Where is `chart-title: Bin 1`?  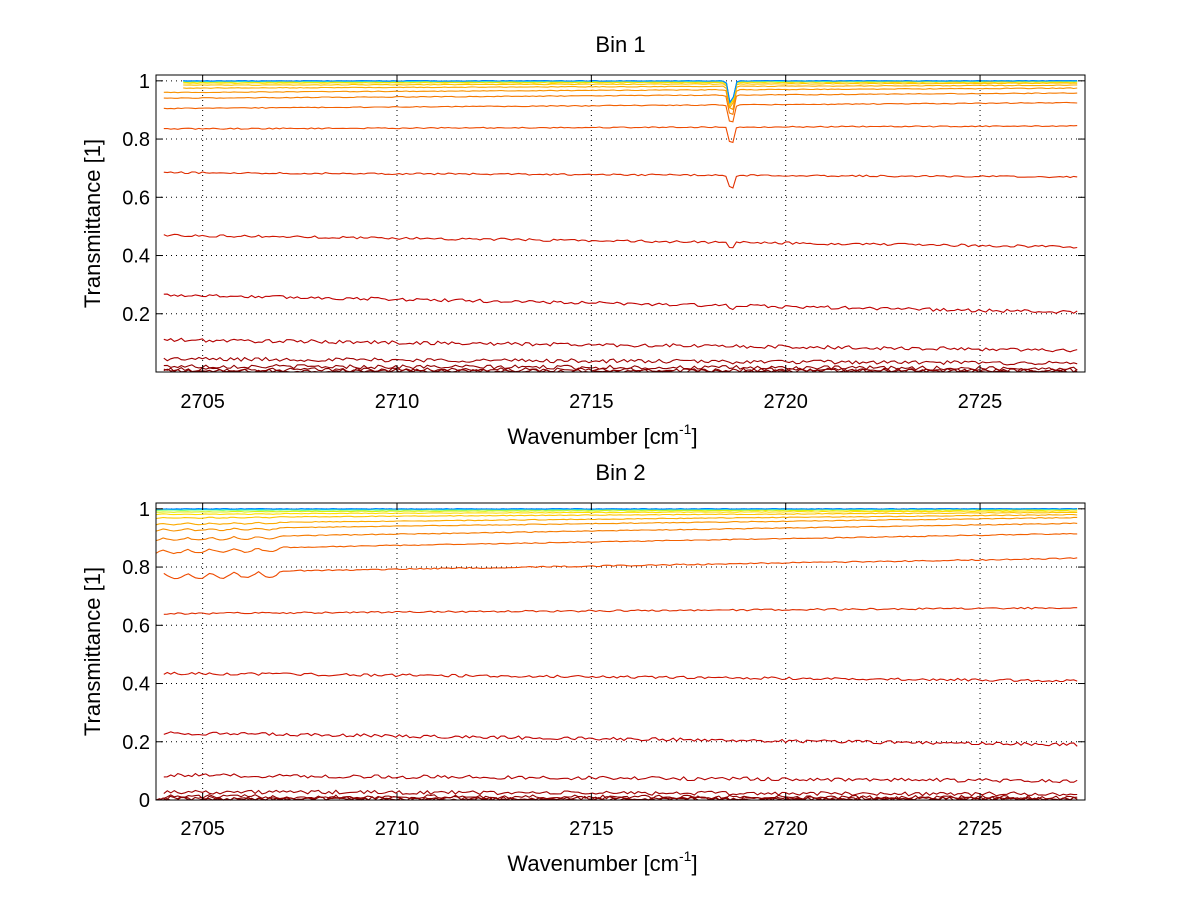 chart-title: Bin 1 is located at coordinates (620, 44).